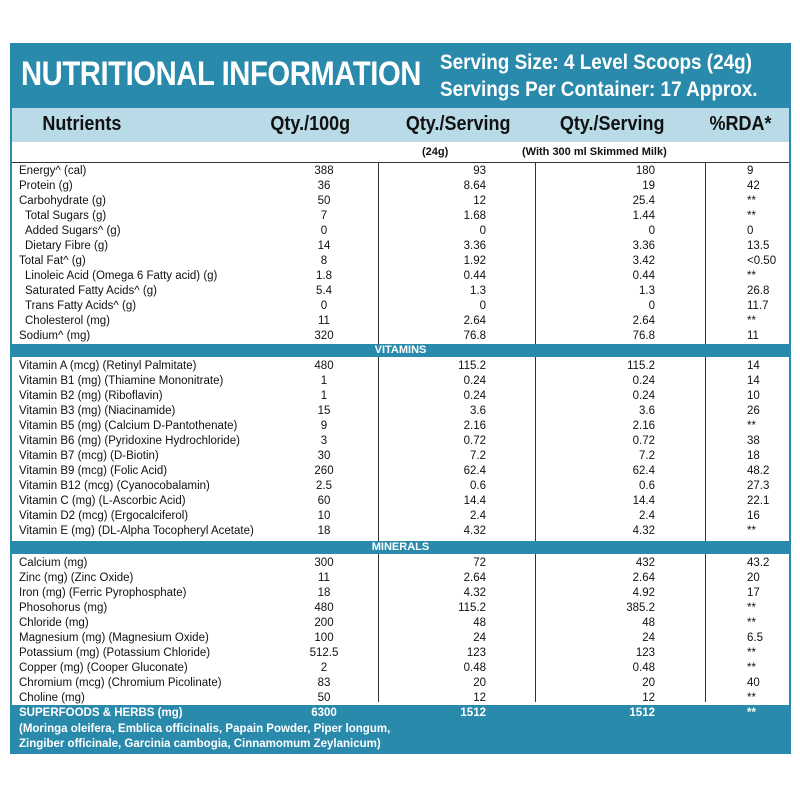 Image resolution: width=800 pixels, height=800 pixels. What do you see at coordinates (599, 89) in the screenshot?
I see `servings-per-container: Servings Per Container: 17 Approx.` at bounding box center [599, 89].